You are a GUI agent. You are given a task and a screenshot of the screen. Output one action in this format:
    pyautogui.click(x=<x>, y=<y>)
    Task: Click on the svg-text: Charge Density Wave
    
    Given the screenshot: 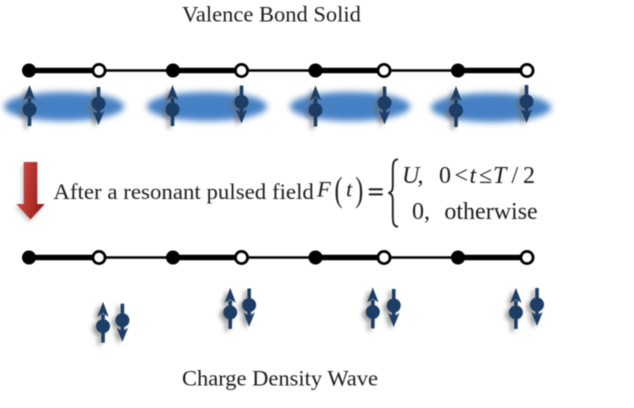 What is the action you would take?
    pyautogui.click(x=280, y=378)
    